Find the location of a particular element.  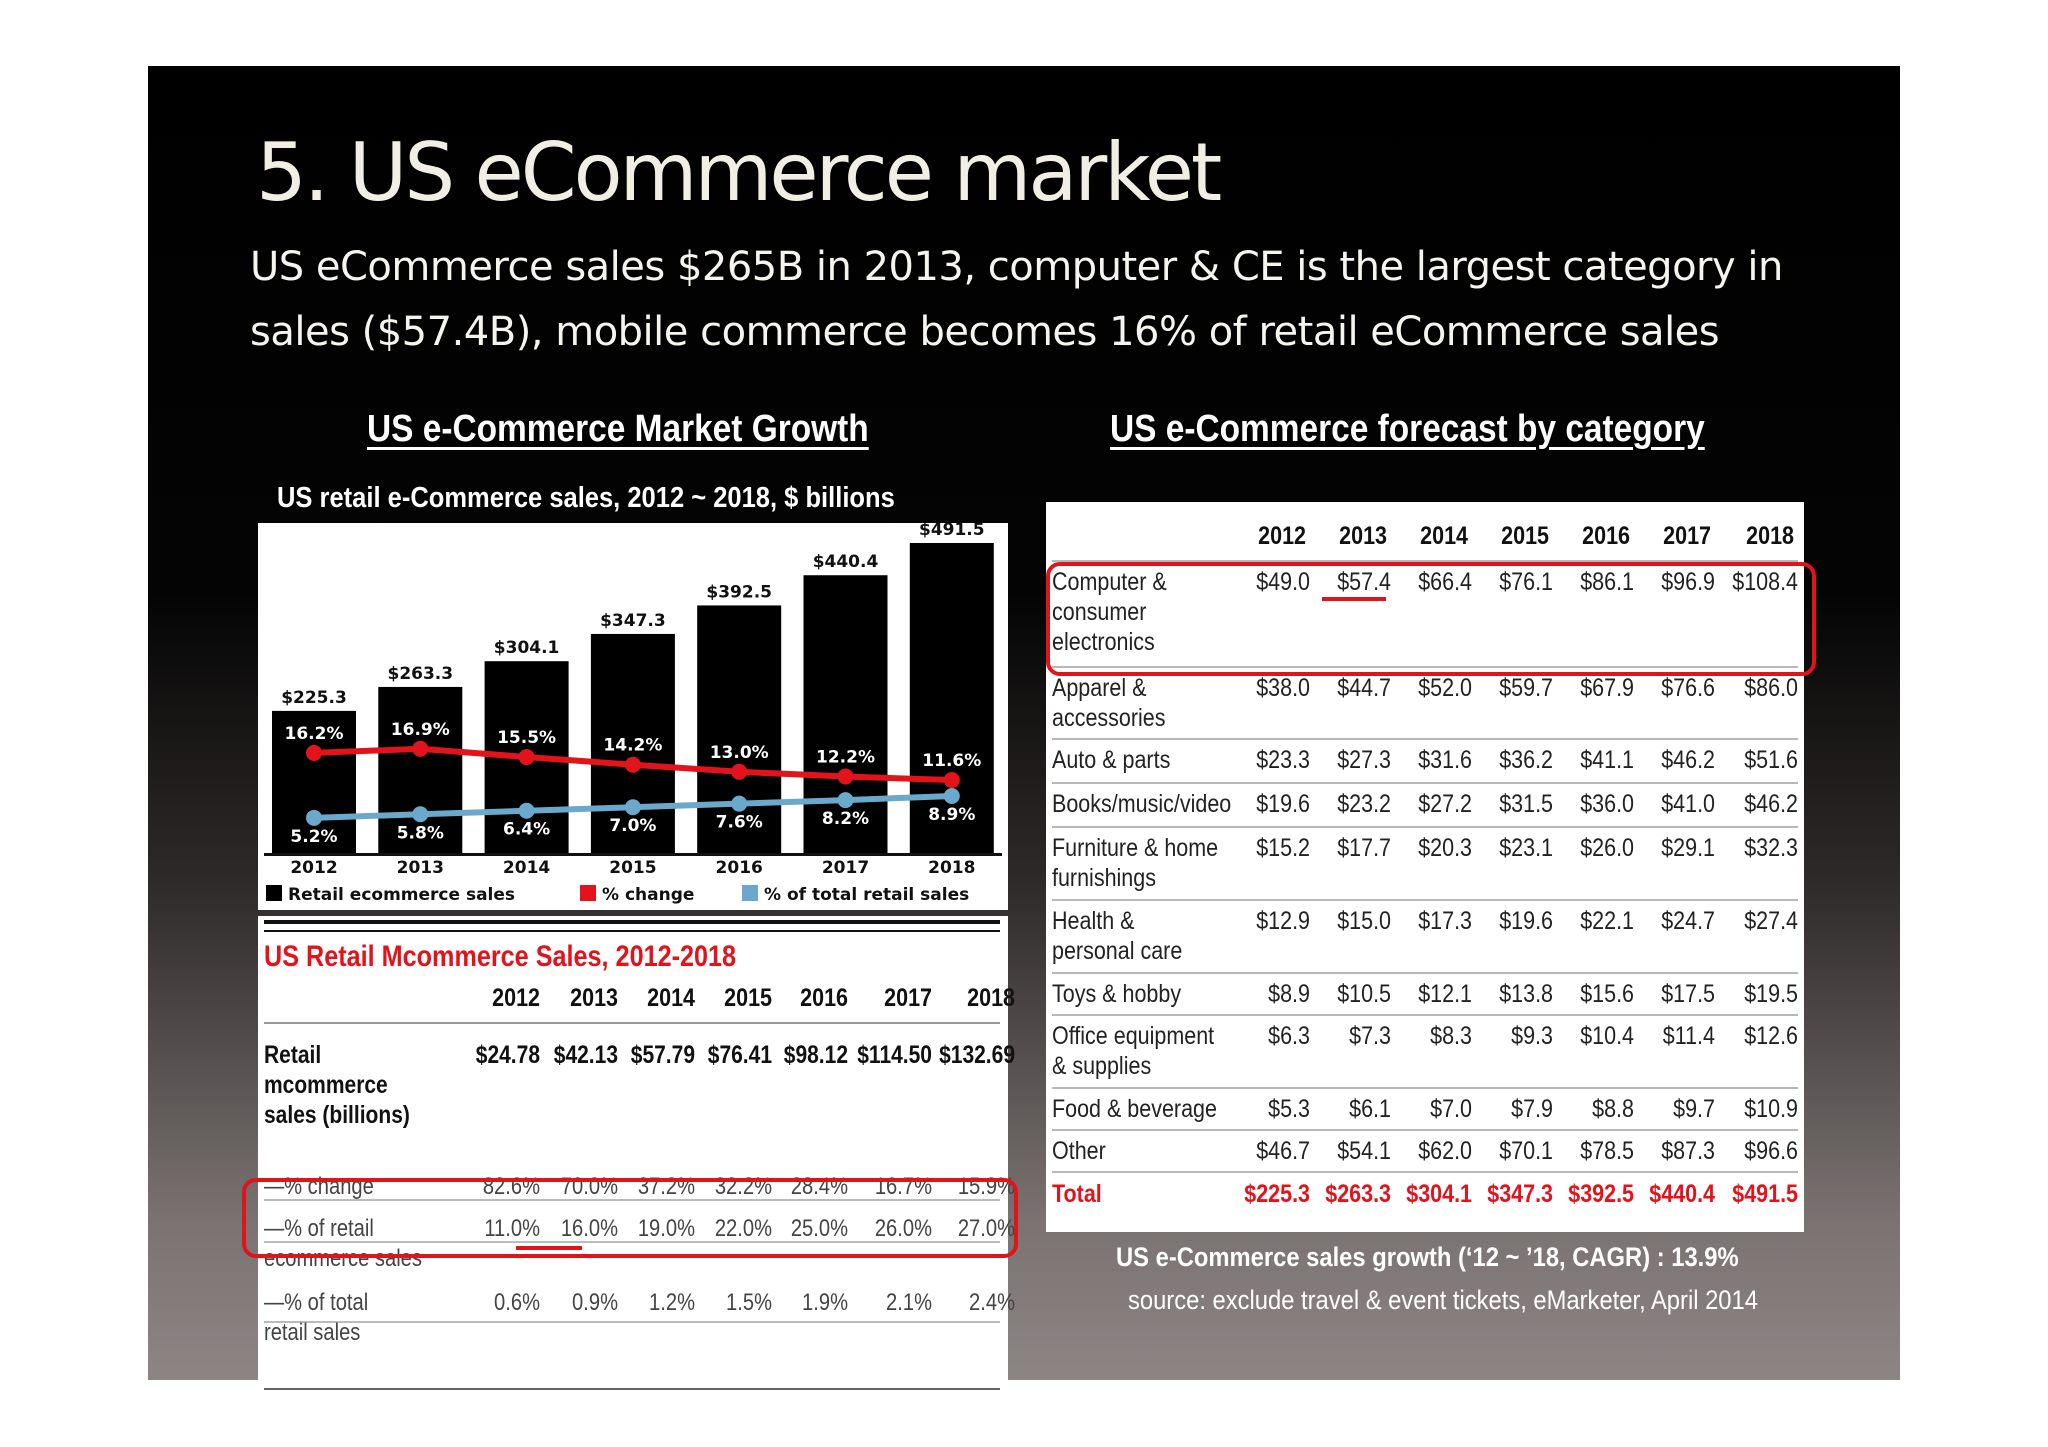

x-tick-2014: 2014 is located at coordinates (526, 868).